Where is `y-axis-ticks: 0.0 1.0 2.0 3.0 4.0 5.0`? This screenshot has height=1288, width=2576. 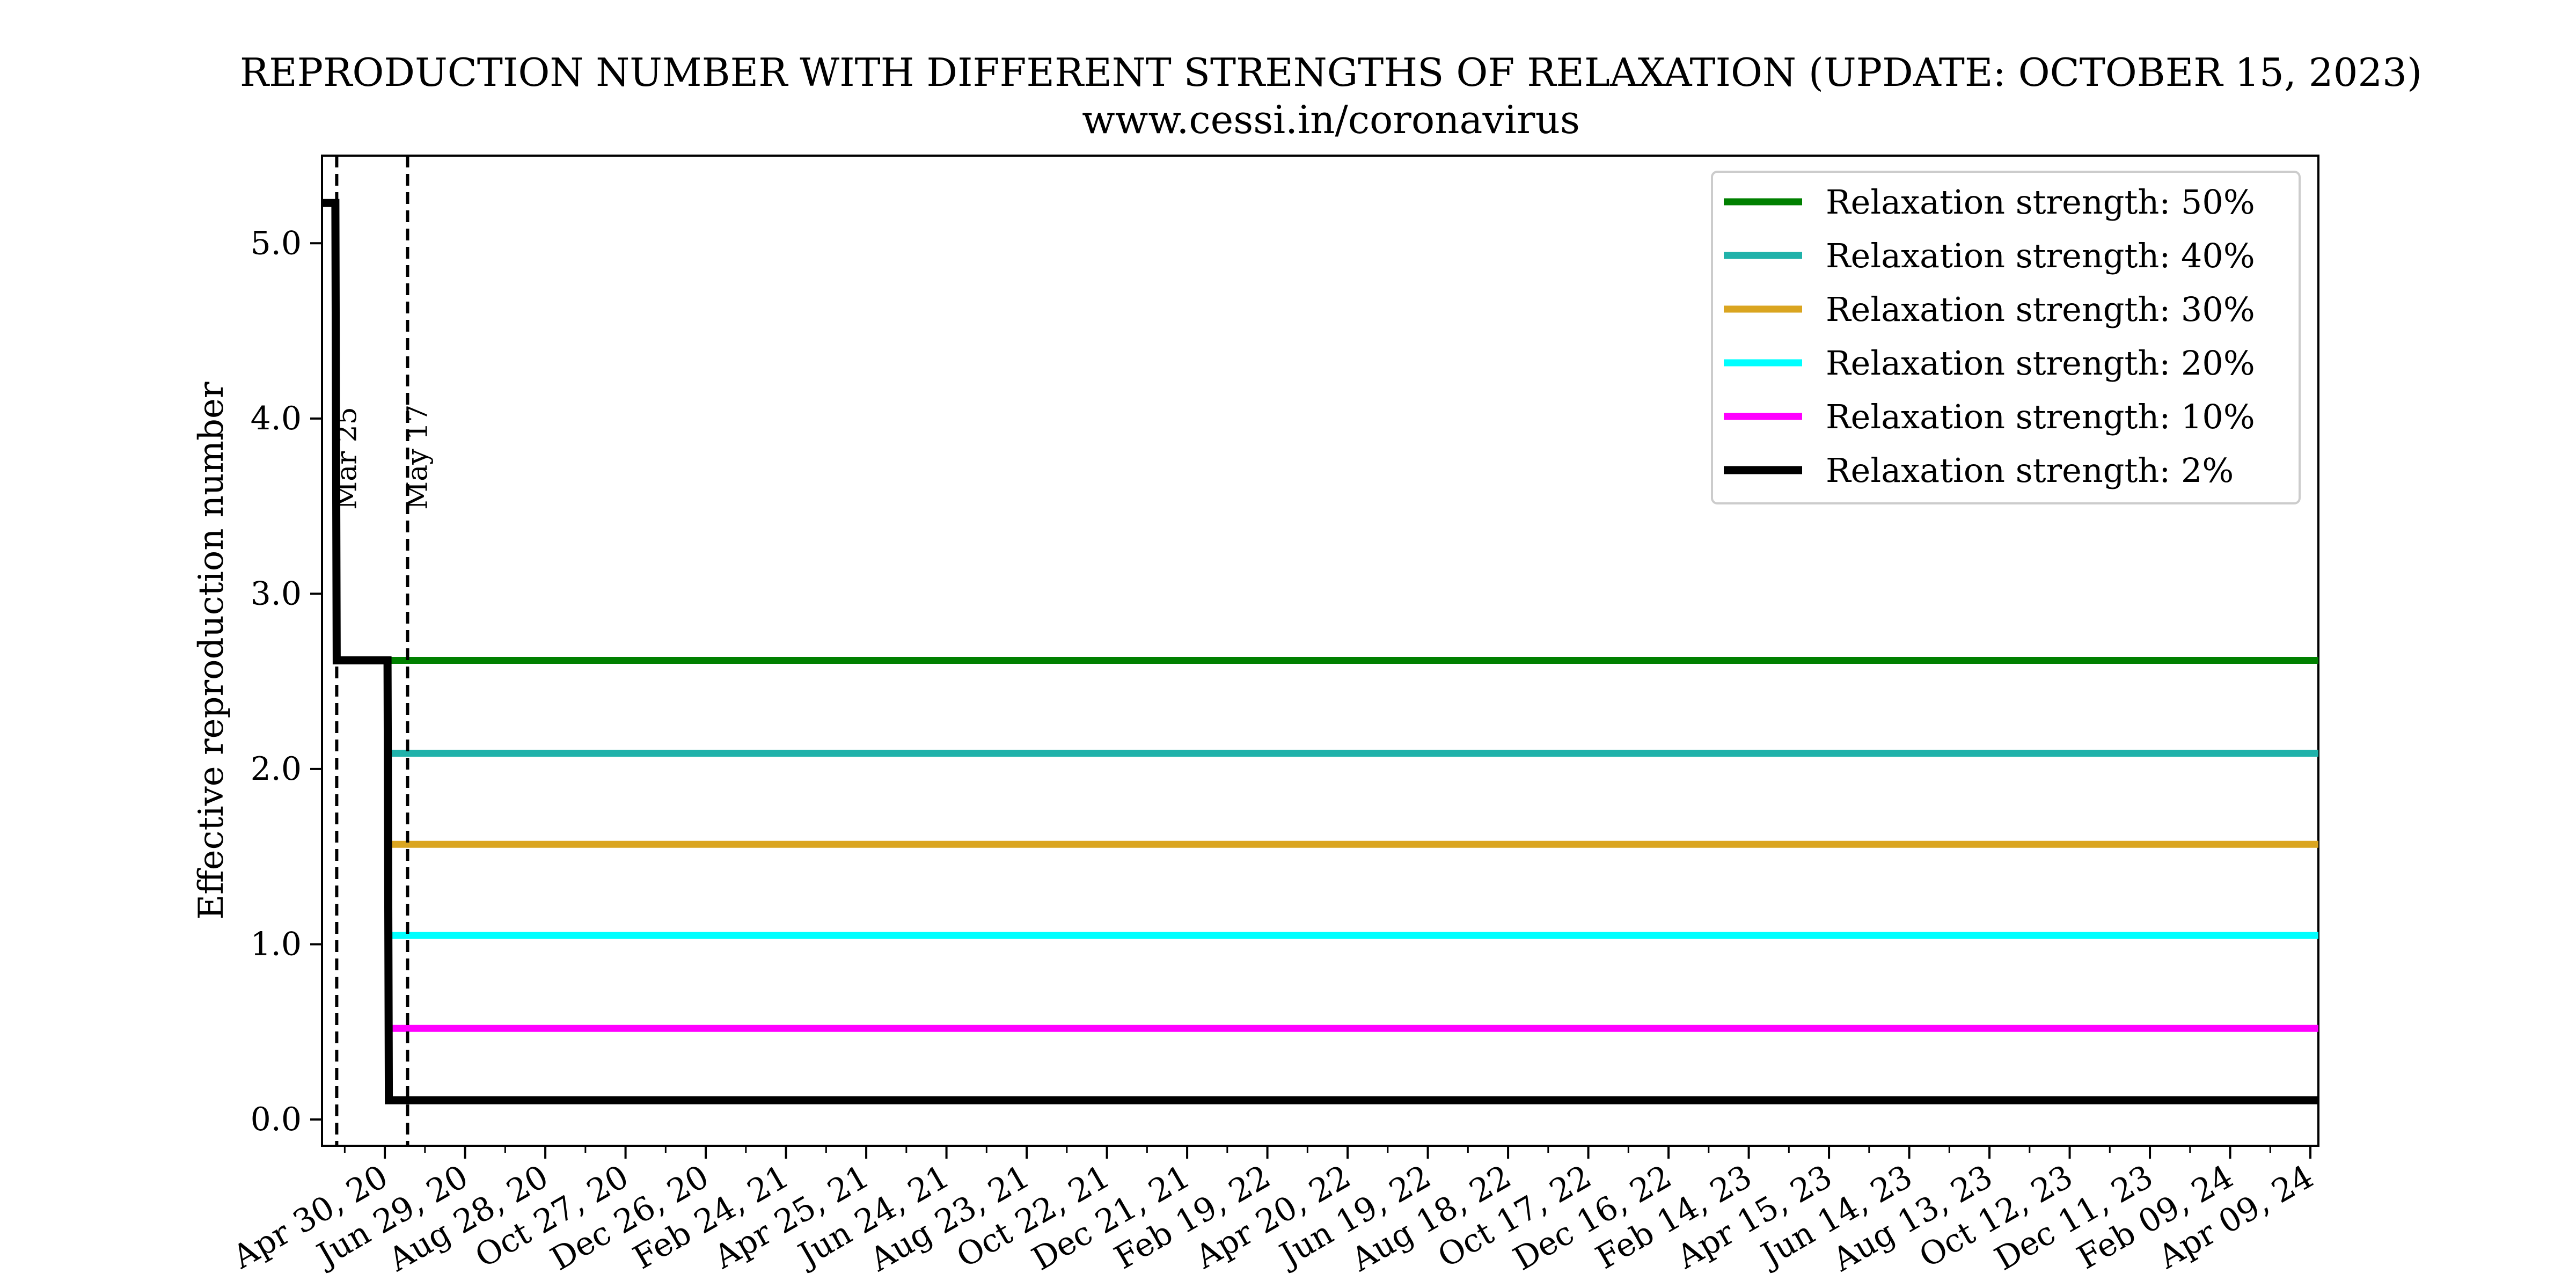
y-axis-ticks: 0.0 1.0 2.0 3.0 4.0 5.0 is located at coordinates (286, 681).